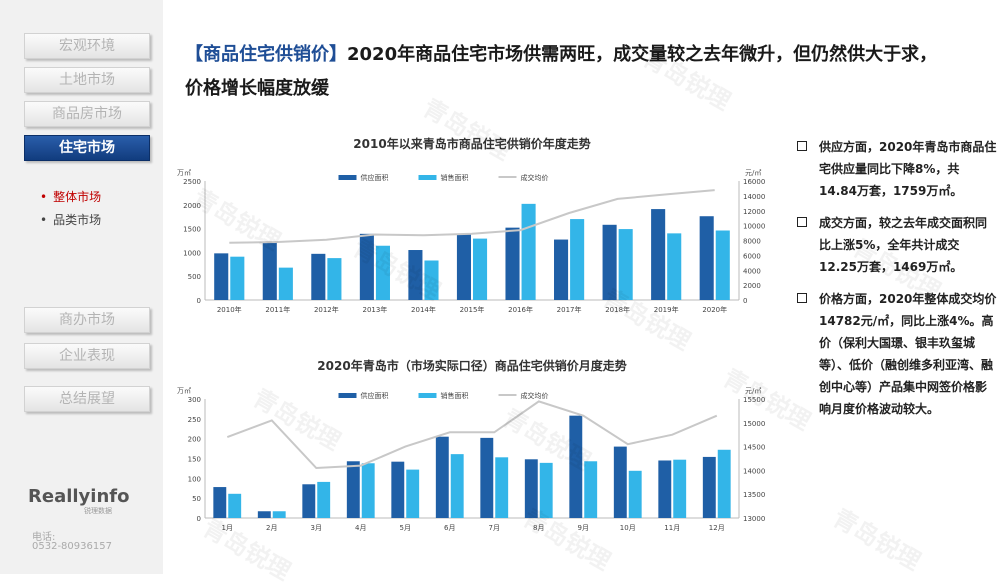  What do you see at coordinates (192, 206) in the screenshot?
I see `y-tick-label: 2000` at bounding box center [192, 206].